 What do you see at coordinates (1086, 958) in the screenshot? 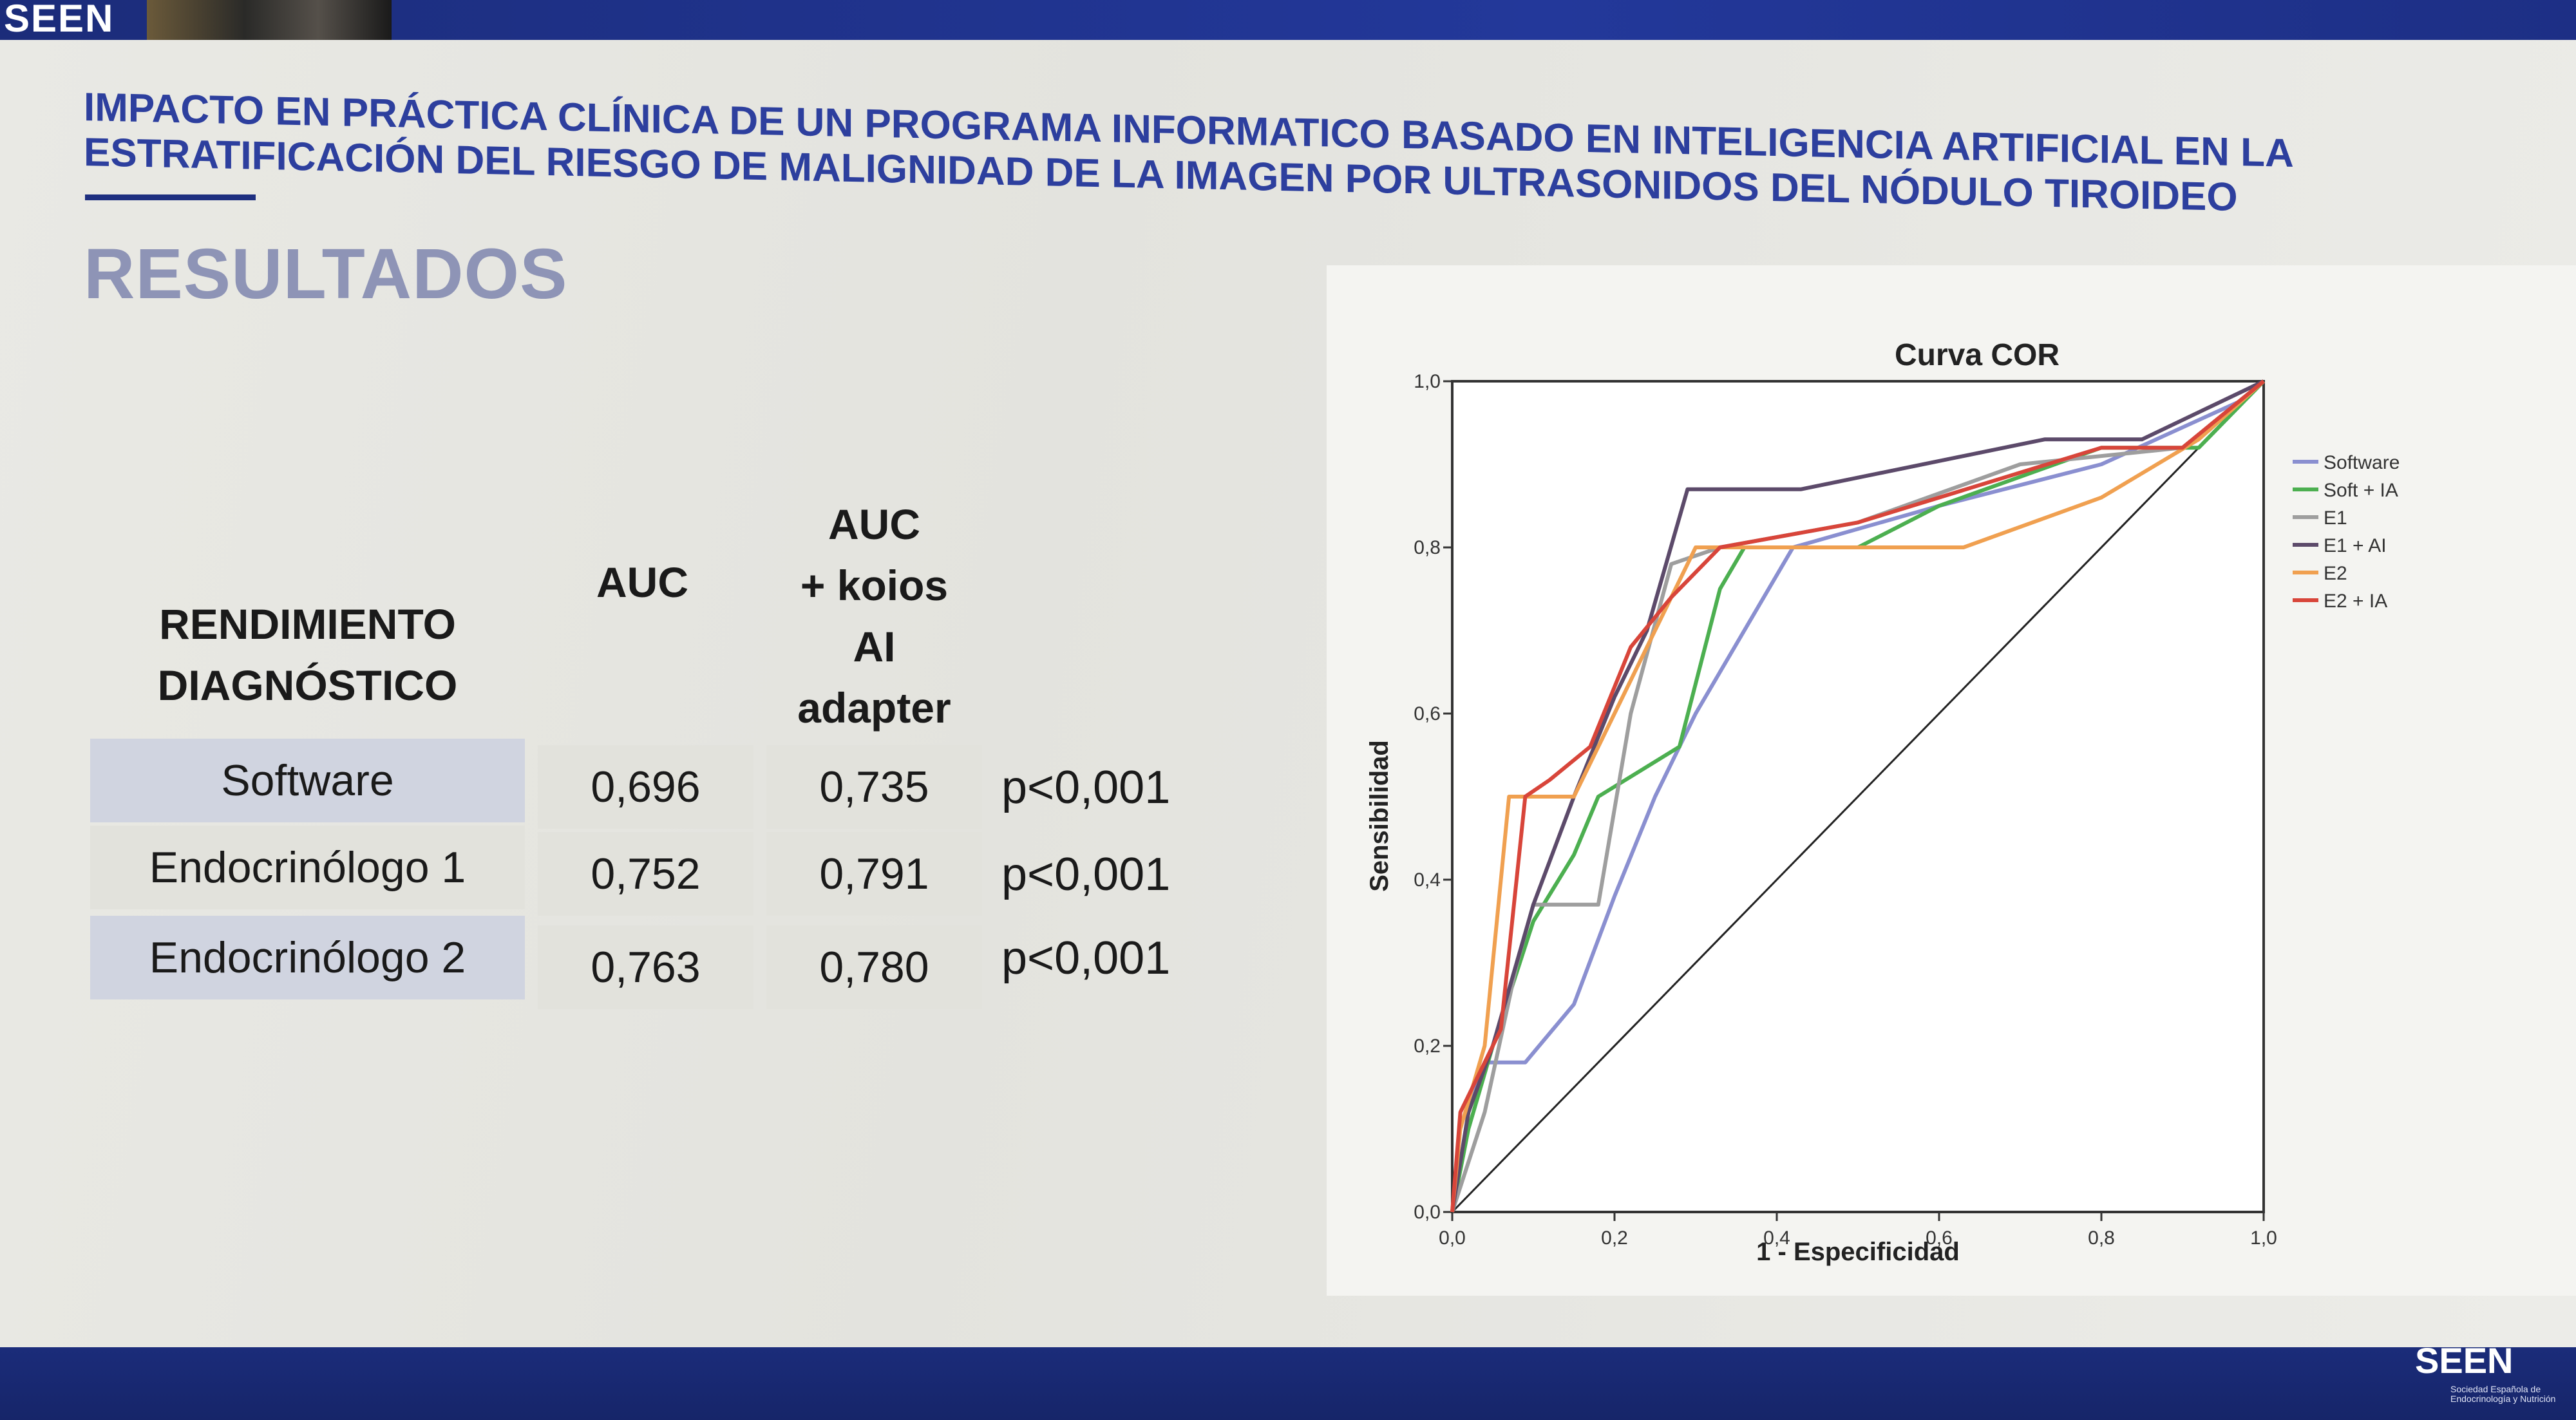
I see `row-p-endocrinologo-2: p<0,001` at bounding box center [1086, 958].